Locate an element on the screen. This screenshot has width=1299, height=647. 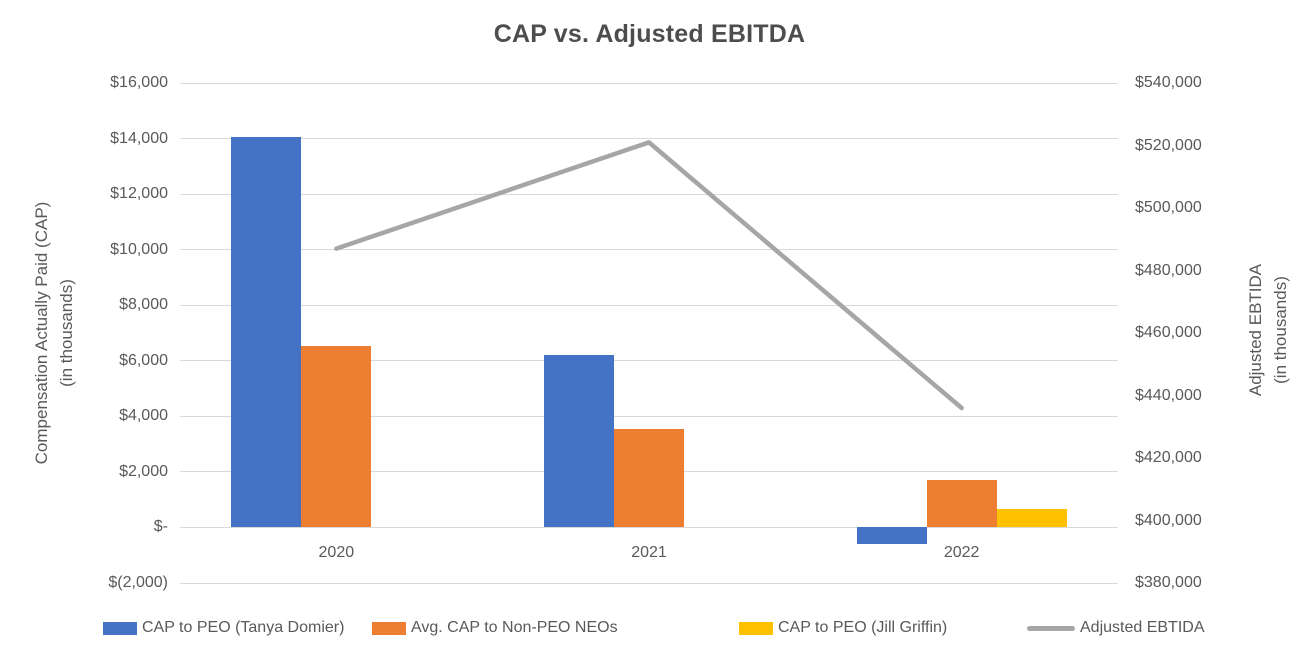
legend-item-2: CAP to PEO (Jill Griffin) is located at coordinates (843, 628).